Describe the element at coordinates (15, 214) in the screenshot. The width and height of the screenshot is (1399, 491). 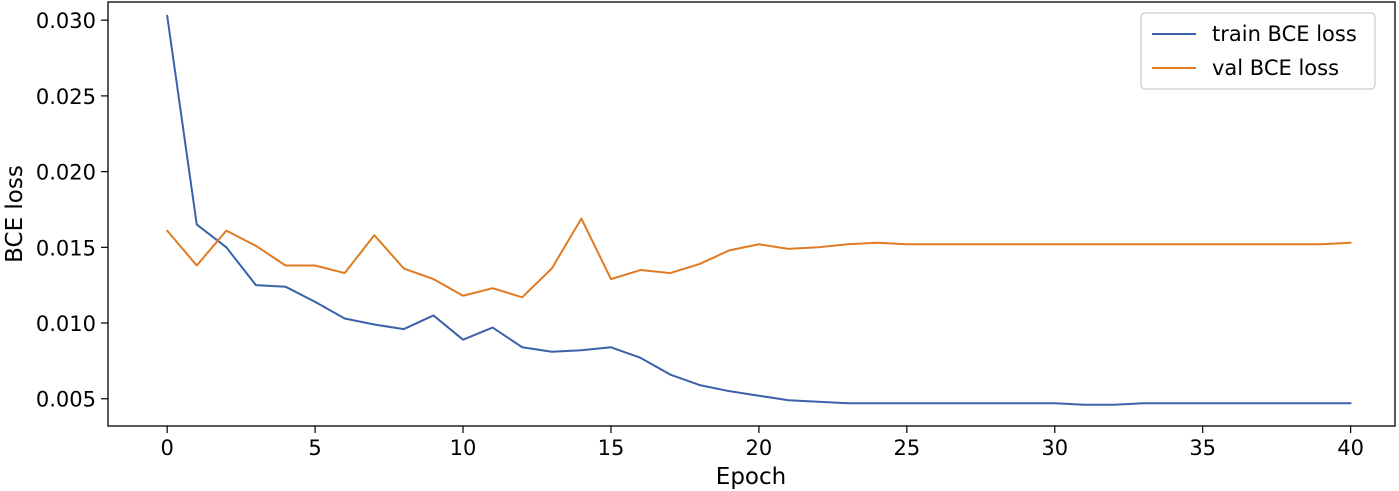
I see `y-axis-label: BCE loss` at that location.